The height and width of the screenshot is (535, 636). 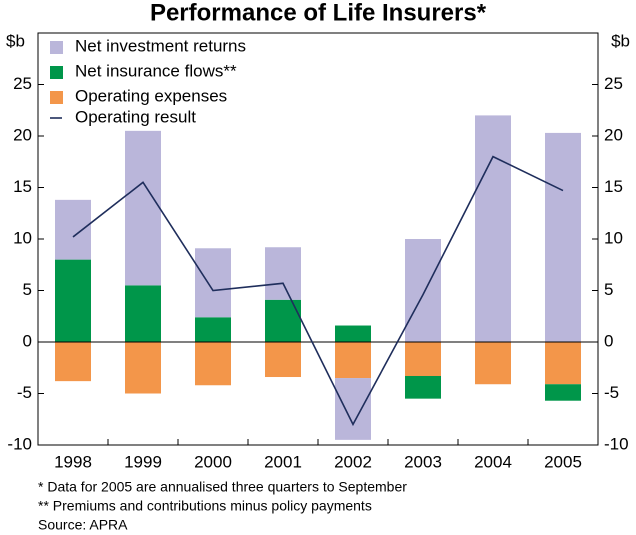 I want to click on y-tick-label: 10, so click(x=22, y=237).